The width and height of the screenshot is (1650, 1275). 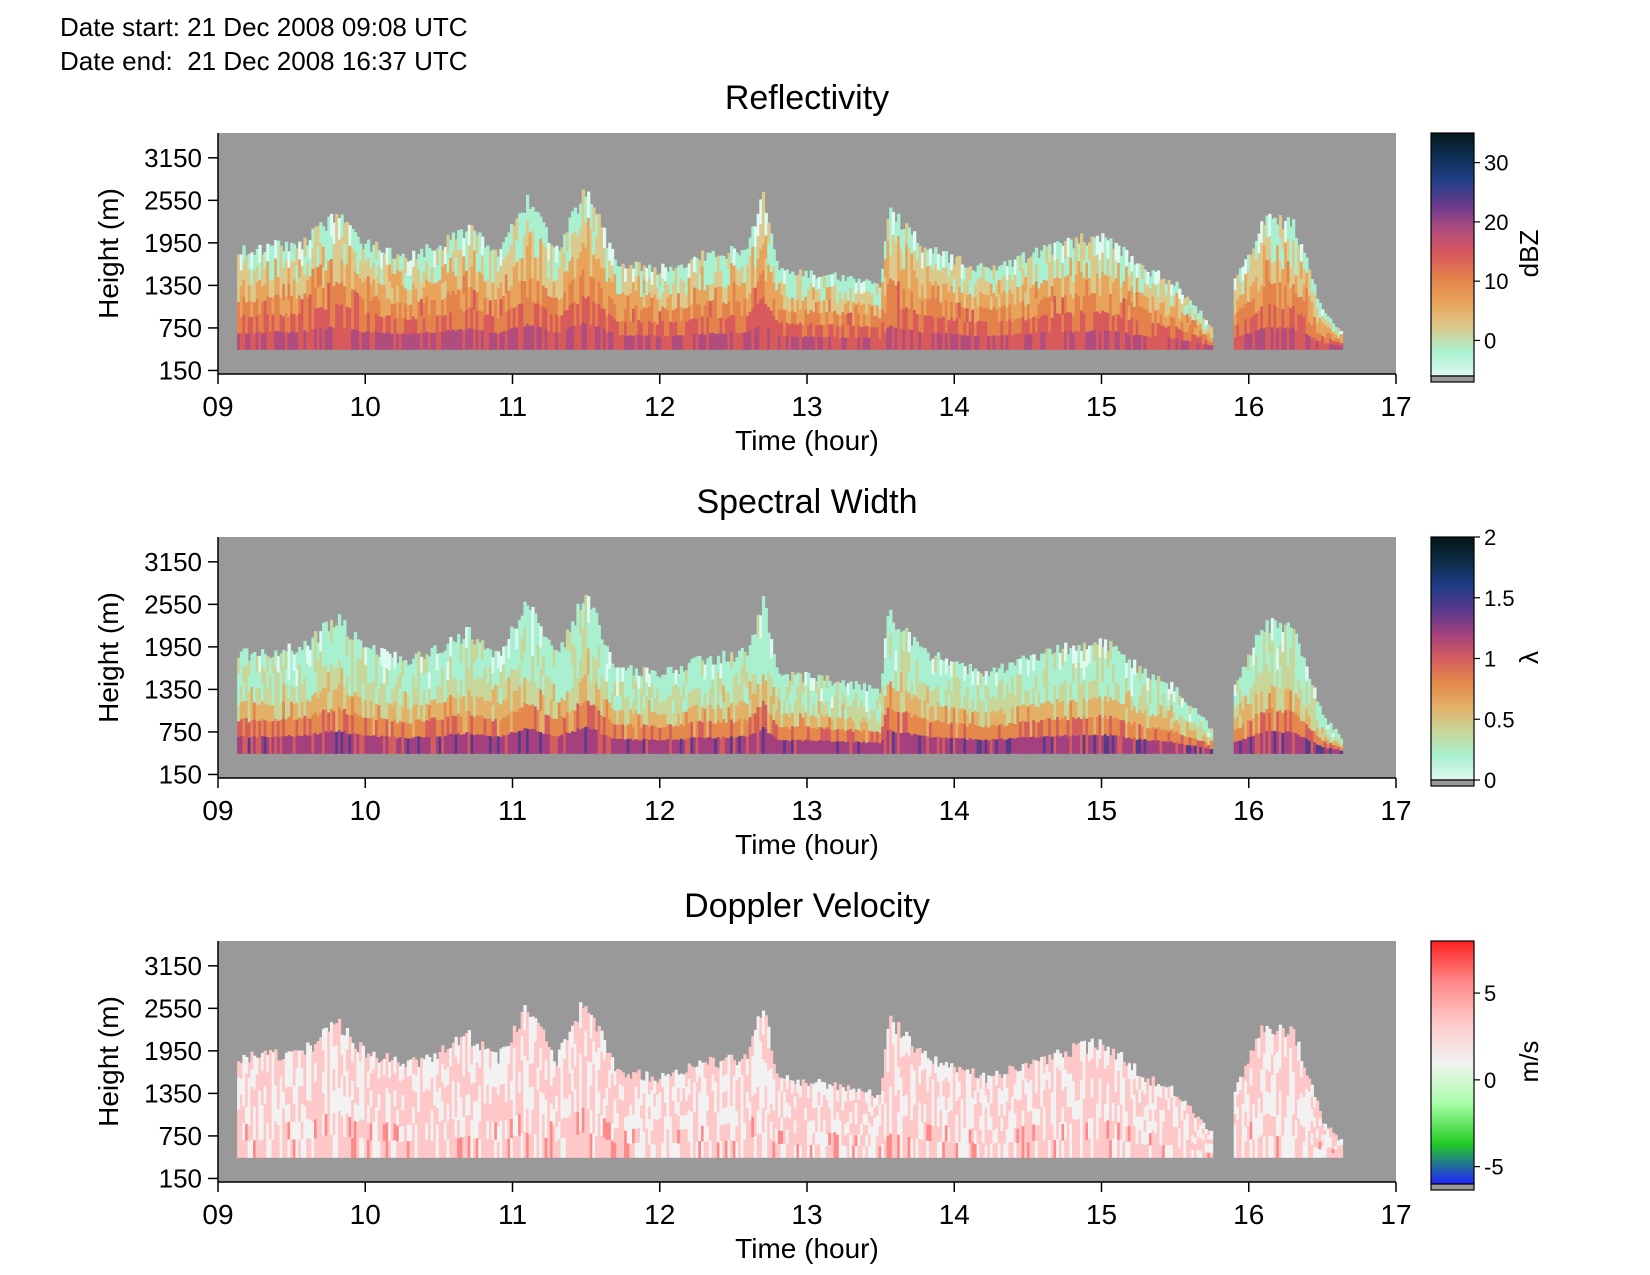 What do you see at coordinates (1499, 719) in the screenshot?
I see `colorbar-tick-label: 0.5` at bounding box center [1499, 719].